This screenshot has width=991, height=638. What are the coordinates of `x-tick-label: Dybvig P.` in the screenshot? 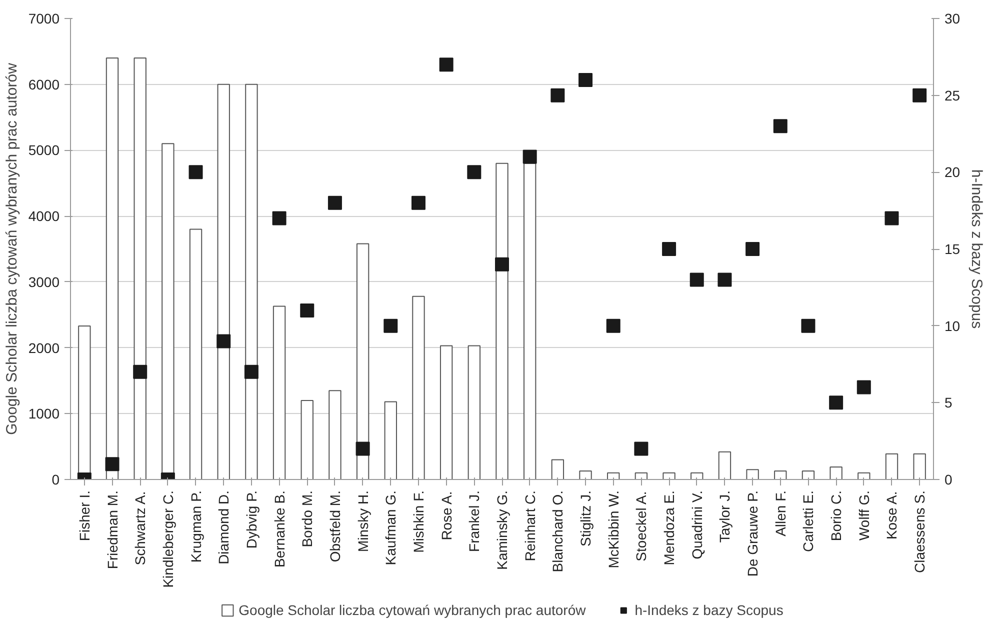 It's located at (251, 519).